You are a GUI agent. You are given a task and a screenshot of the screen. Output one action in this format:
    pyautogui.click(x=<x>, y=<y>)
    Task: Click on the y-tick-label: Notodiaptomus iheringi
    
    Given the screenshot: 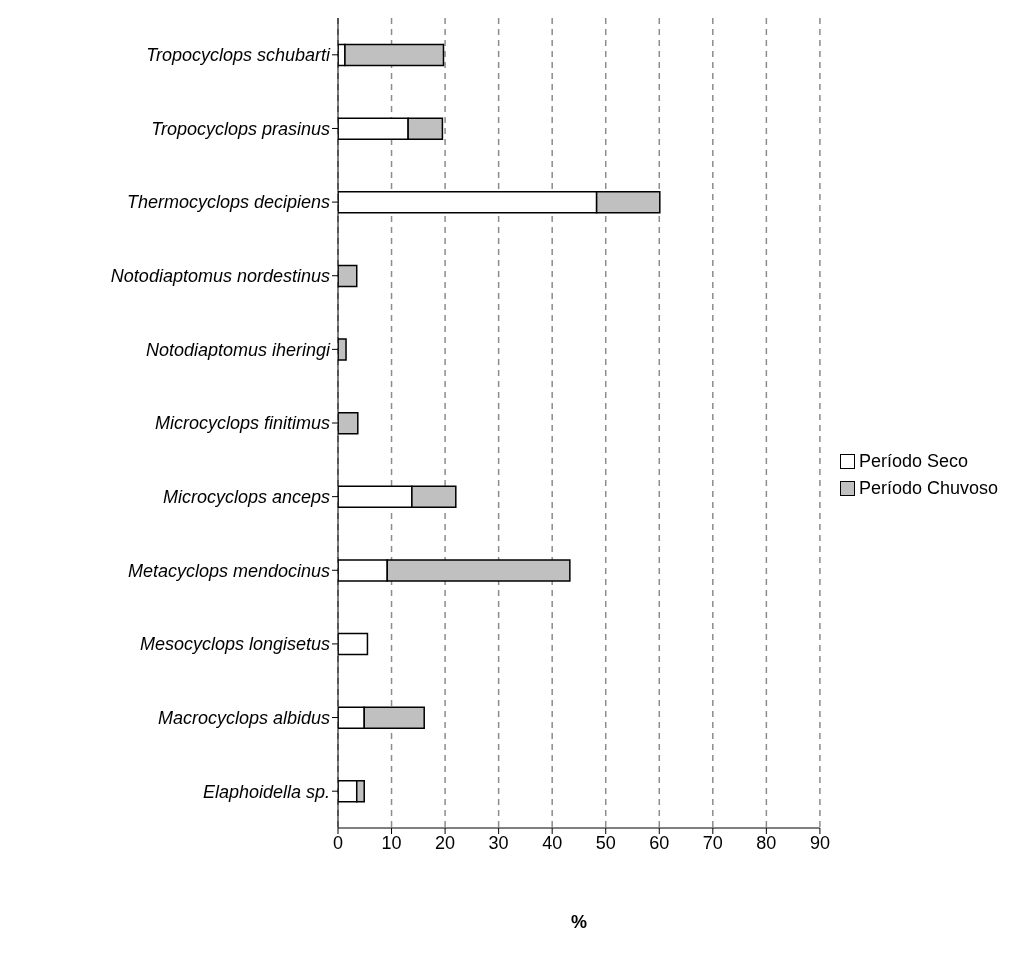 What is the action you would take?
    pyautogui.click(x=238, y=349)
    